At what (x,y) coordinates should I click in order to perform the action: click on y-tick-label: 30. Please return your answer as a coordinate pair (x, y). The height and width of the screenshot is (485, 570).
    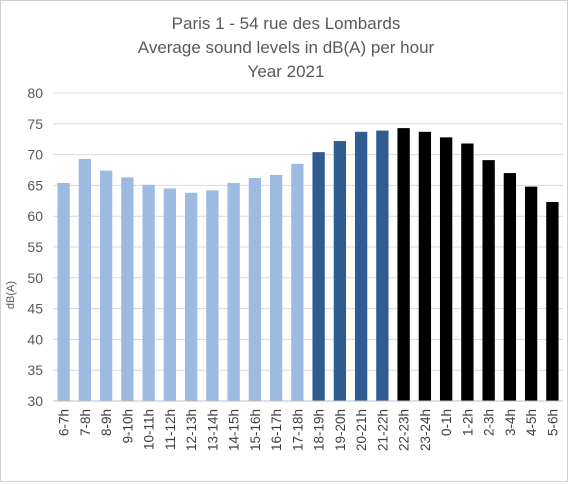
    Looking at the image, I should click on (35, 401).